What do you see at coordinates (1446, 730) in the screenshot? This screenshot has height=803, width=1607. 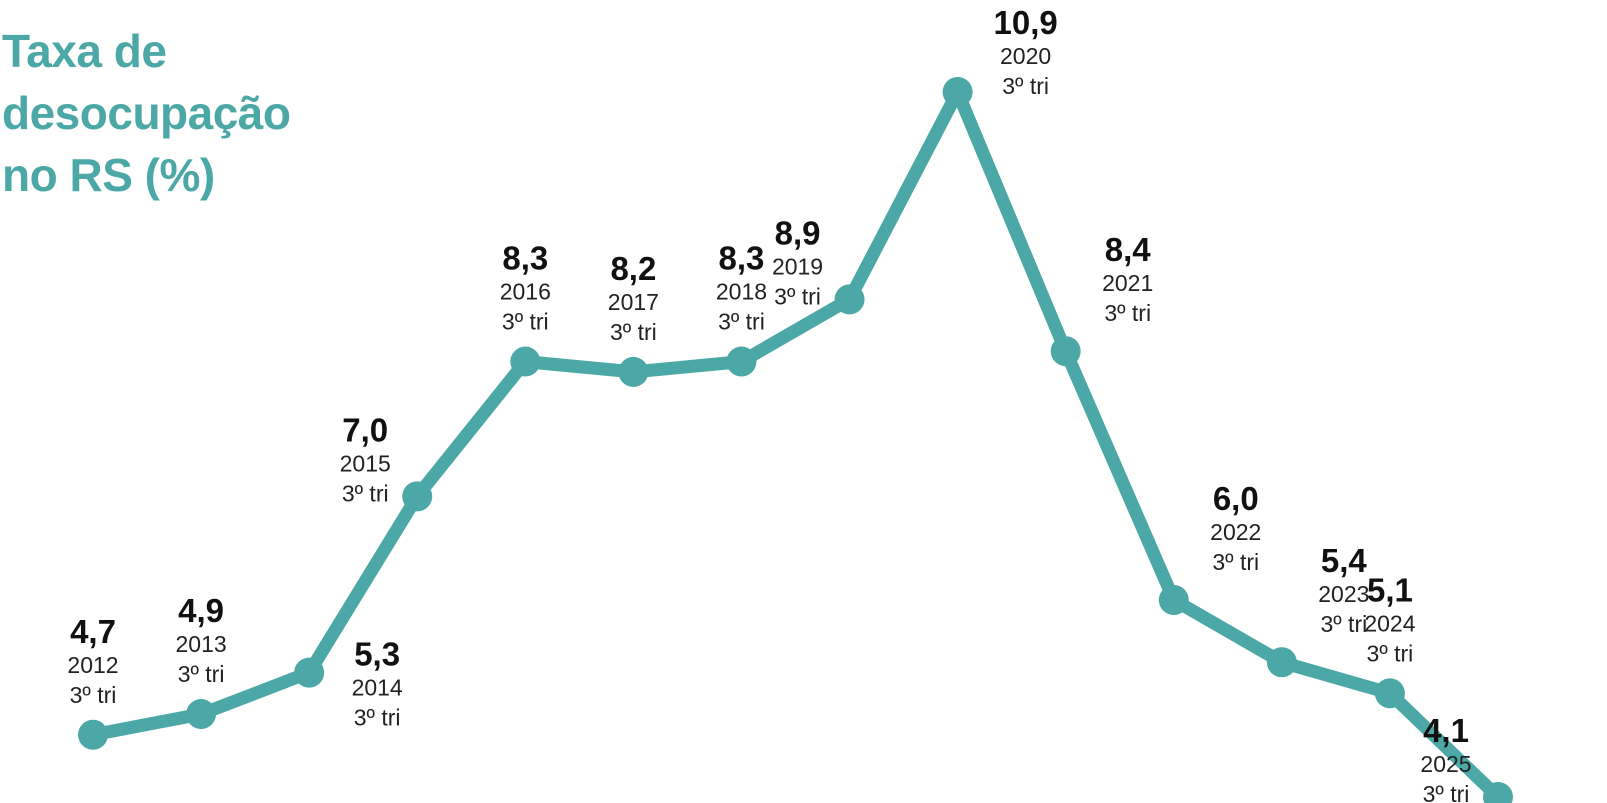 I see `value-label: 4,1` at bounding box center [1446, 730].